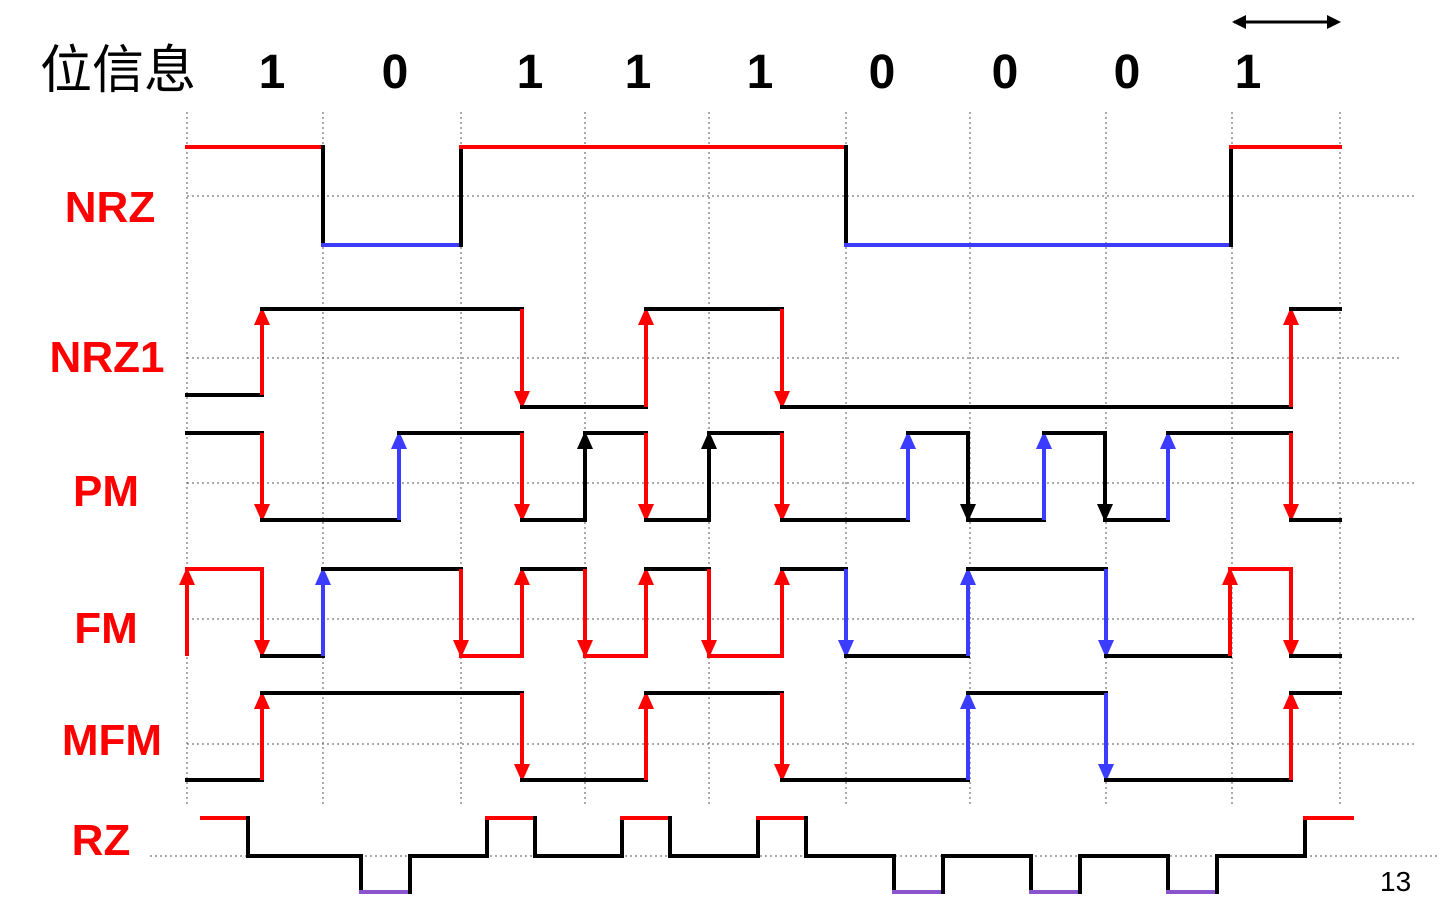 Image resolution: width=1451 pixels, height=922 pixels. I want to click on bit-period-arrow, so click(1286, 22).